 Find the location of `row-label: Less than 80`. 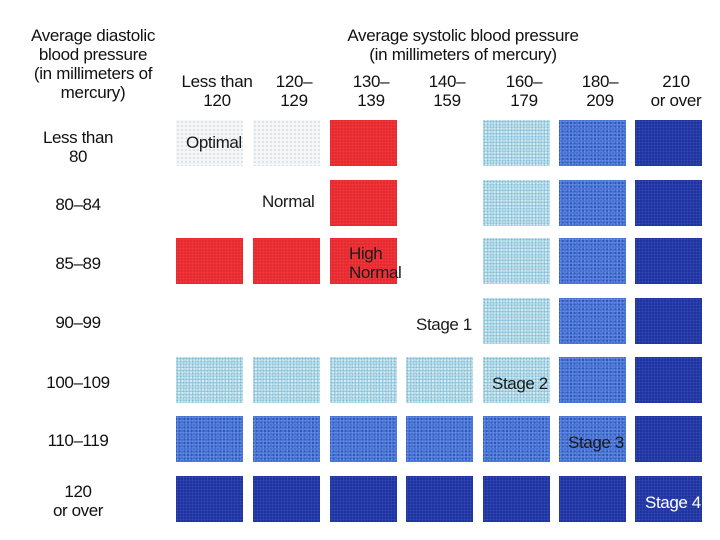

row-label: Less than 80 is located at coordinates (78, 147).